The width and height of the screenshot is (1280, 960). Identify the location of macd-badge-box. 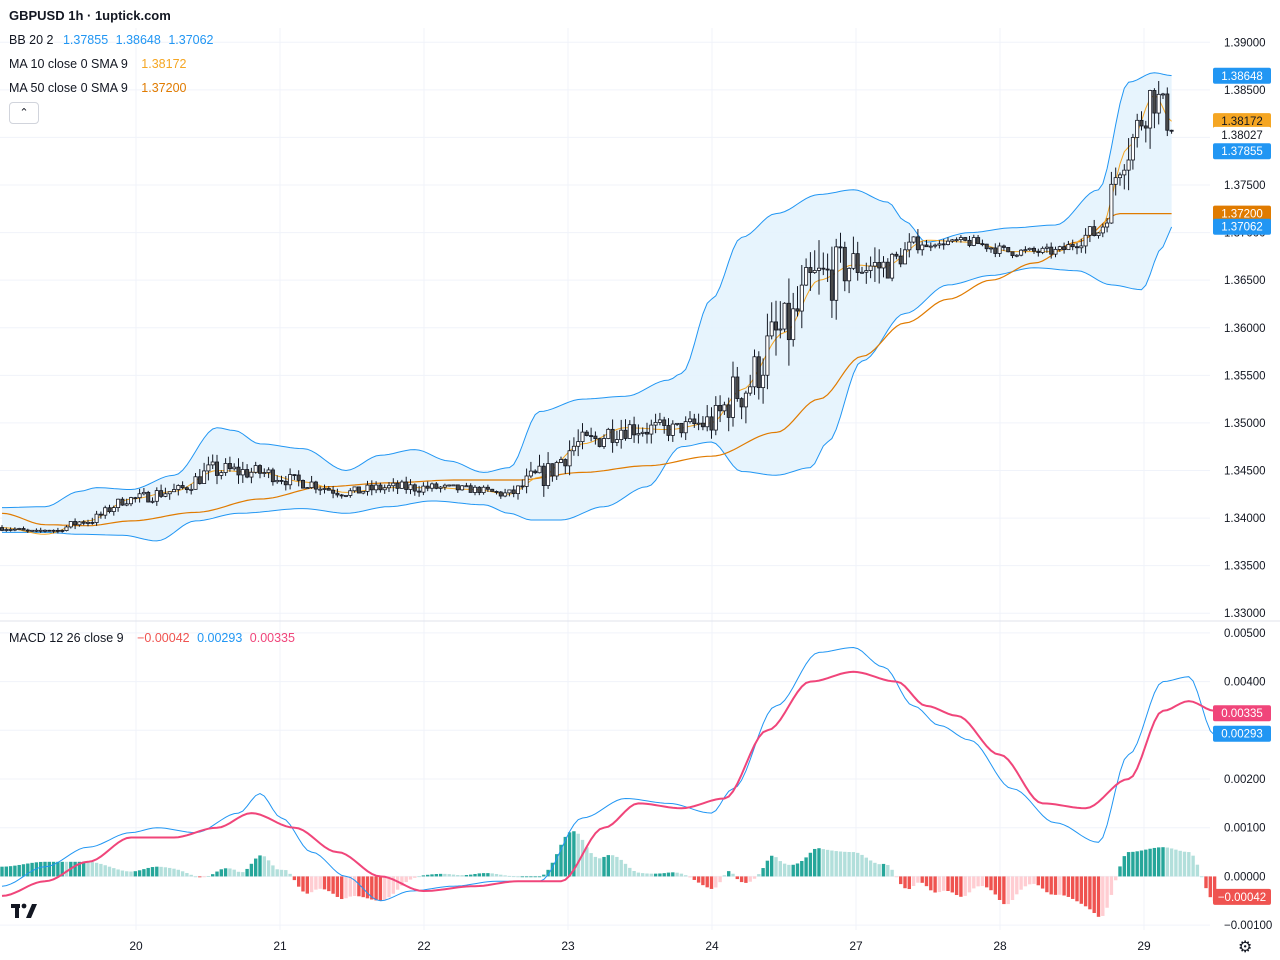
(1242, 896).